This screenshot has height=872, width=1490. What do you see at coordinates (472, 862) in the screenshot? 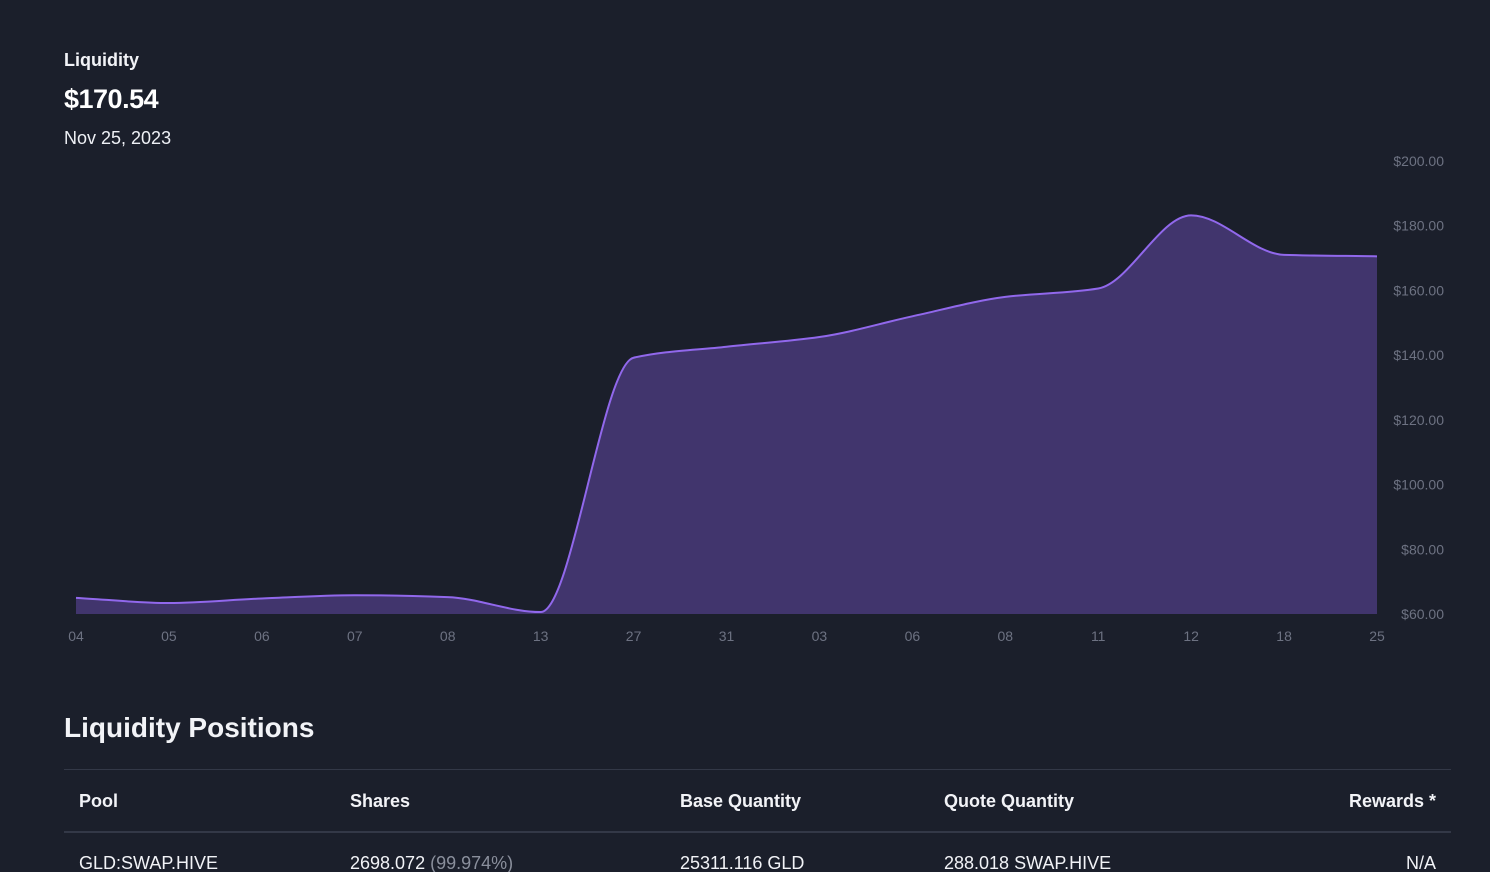
I see `shares-percent: (99.974%)` at bounding box center [472, 862].